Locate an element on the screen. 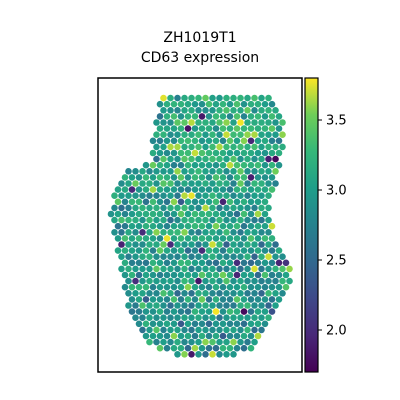  colorbar-tick-label: 3.5 is located at coordinates (336, 121).